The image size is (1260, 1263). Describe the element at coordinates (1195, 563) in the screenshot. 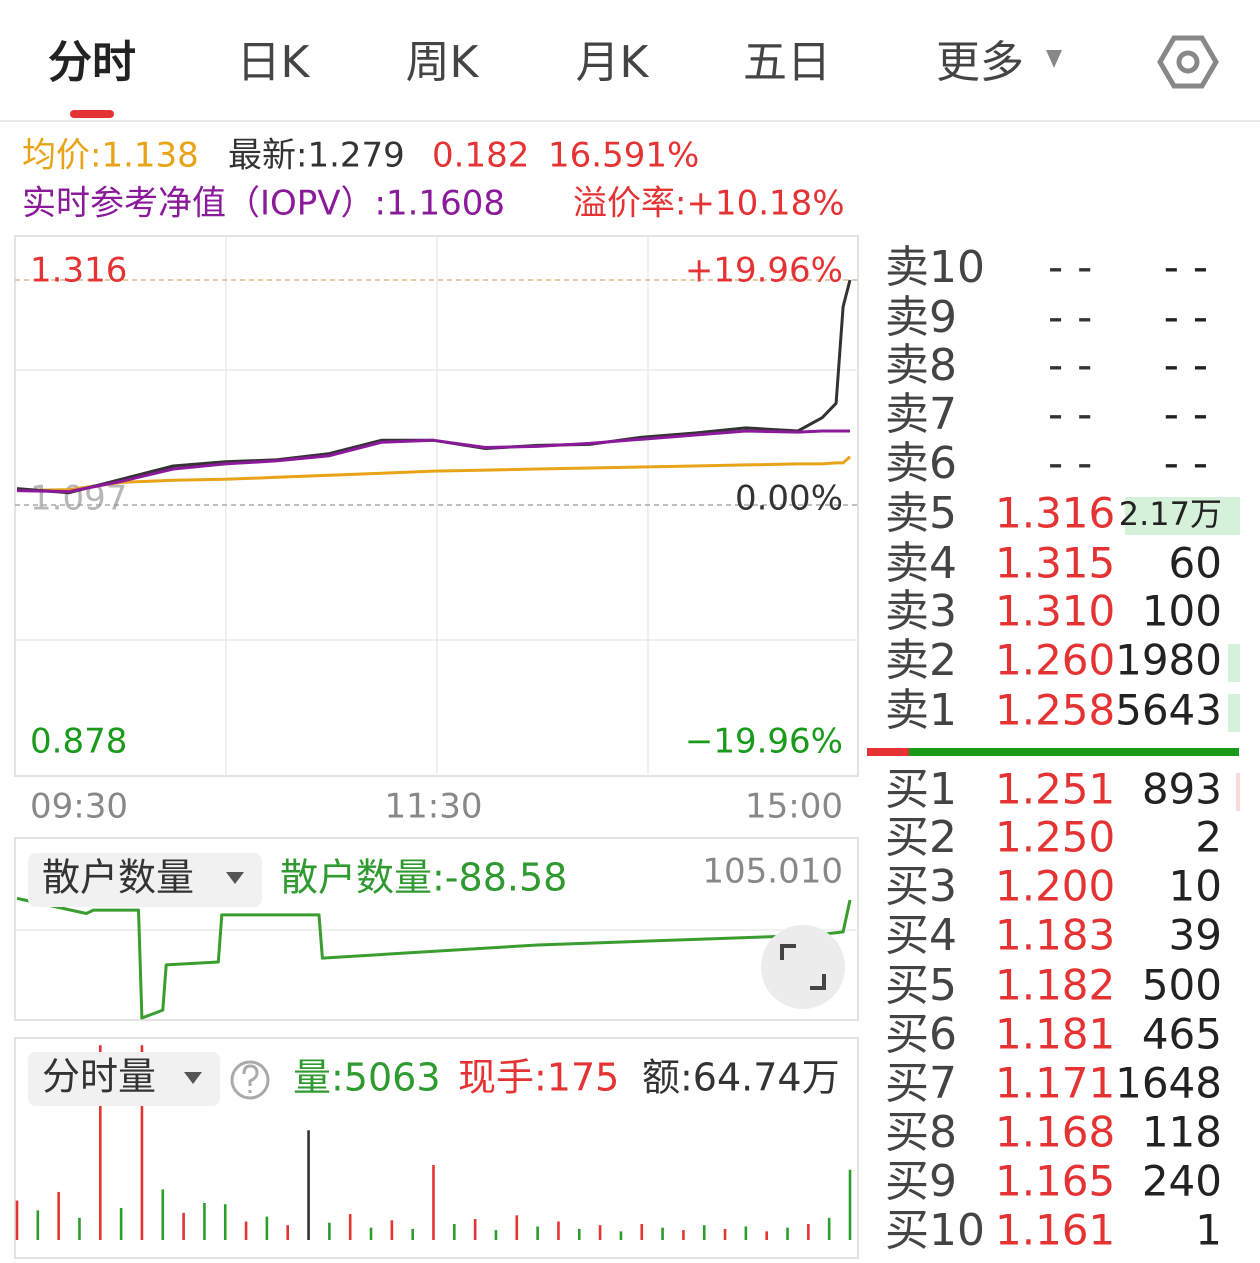

I see `level-volume: 60` at that location.